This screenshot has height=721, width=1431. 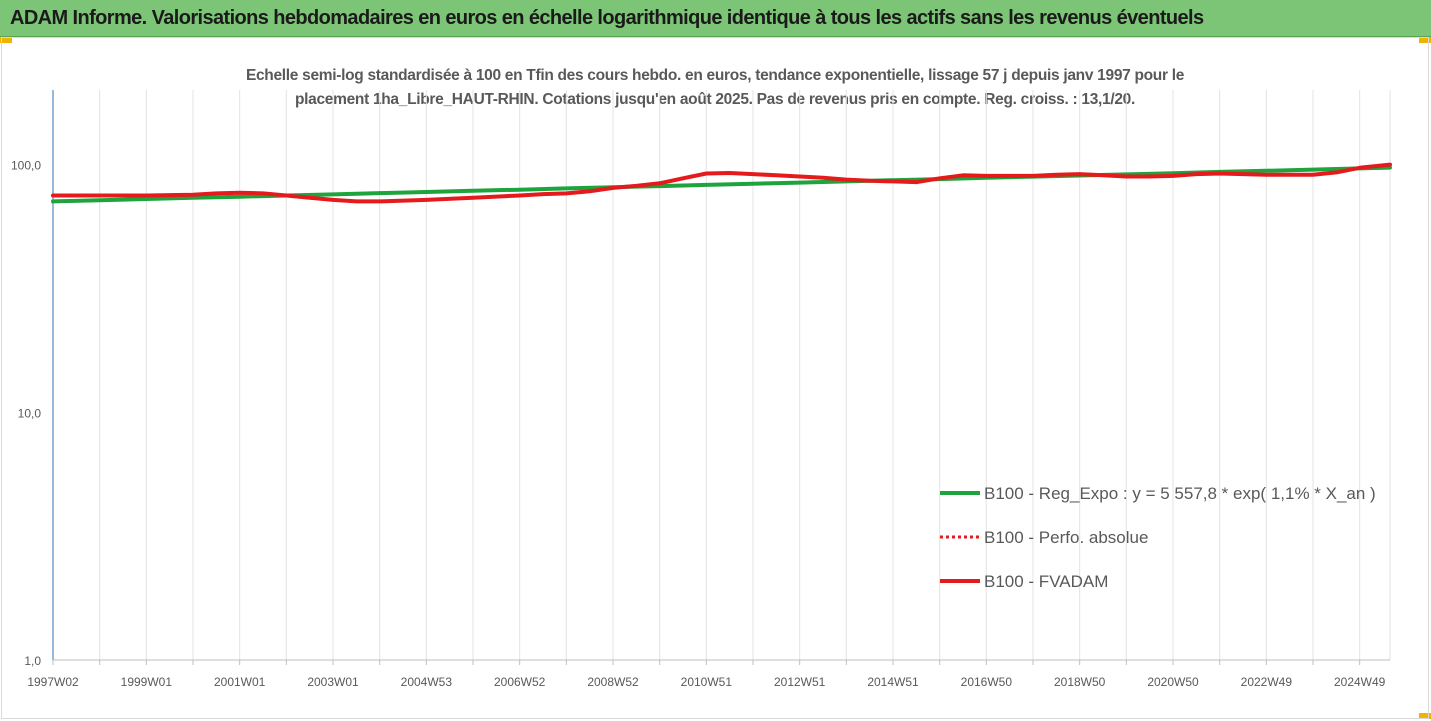 What do you see at coordinates (147, 682) in the screenshot?
I see `x-tick-label: 1999W01` at bounding box center [147, 682].